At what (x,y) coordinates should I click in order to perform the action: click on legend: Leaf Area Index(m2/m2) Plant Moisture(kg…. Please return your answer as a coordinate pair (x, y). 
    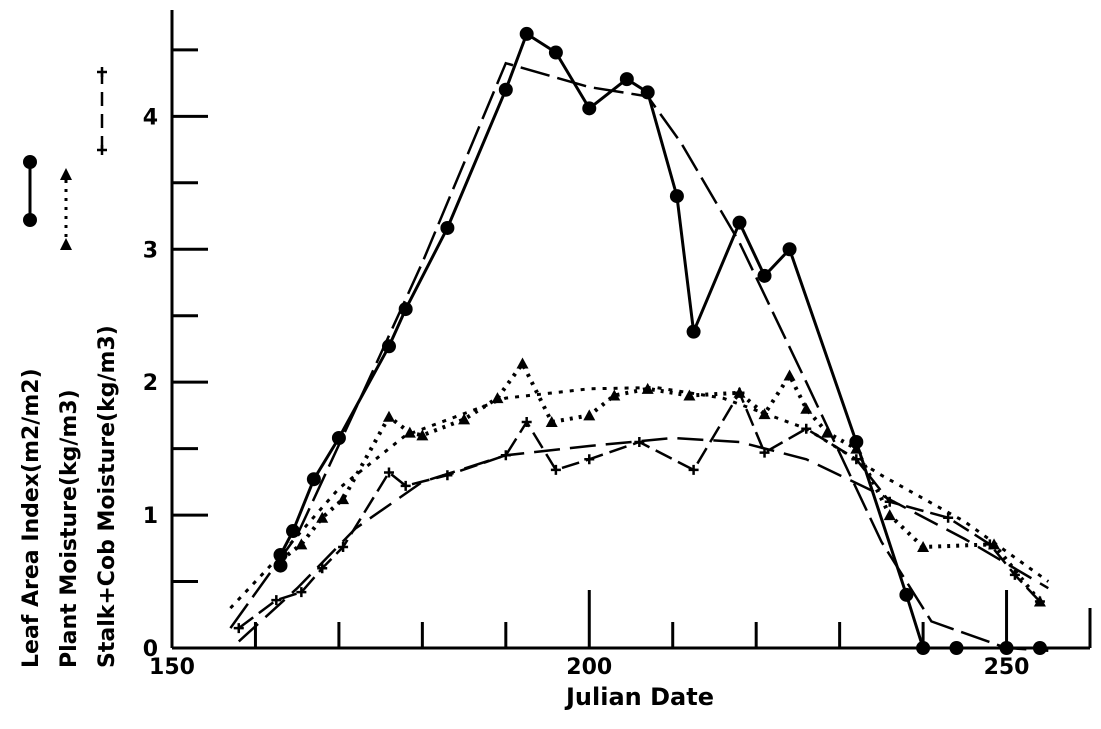
    Looking at the image, I should click on (69, 367).